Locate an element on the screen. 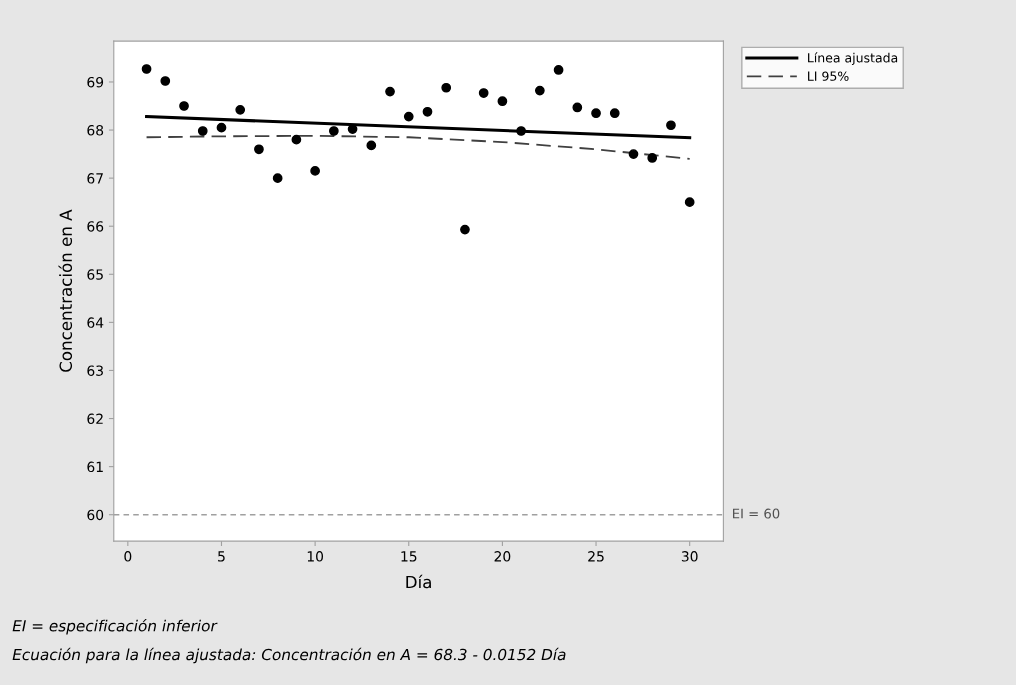  line-series is located at coordinates (418, 147).